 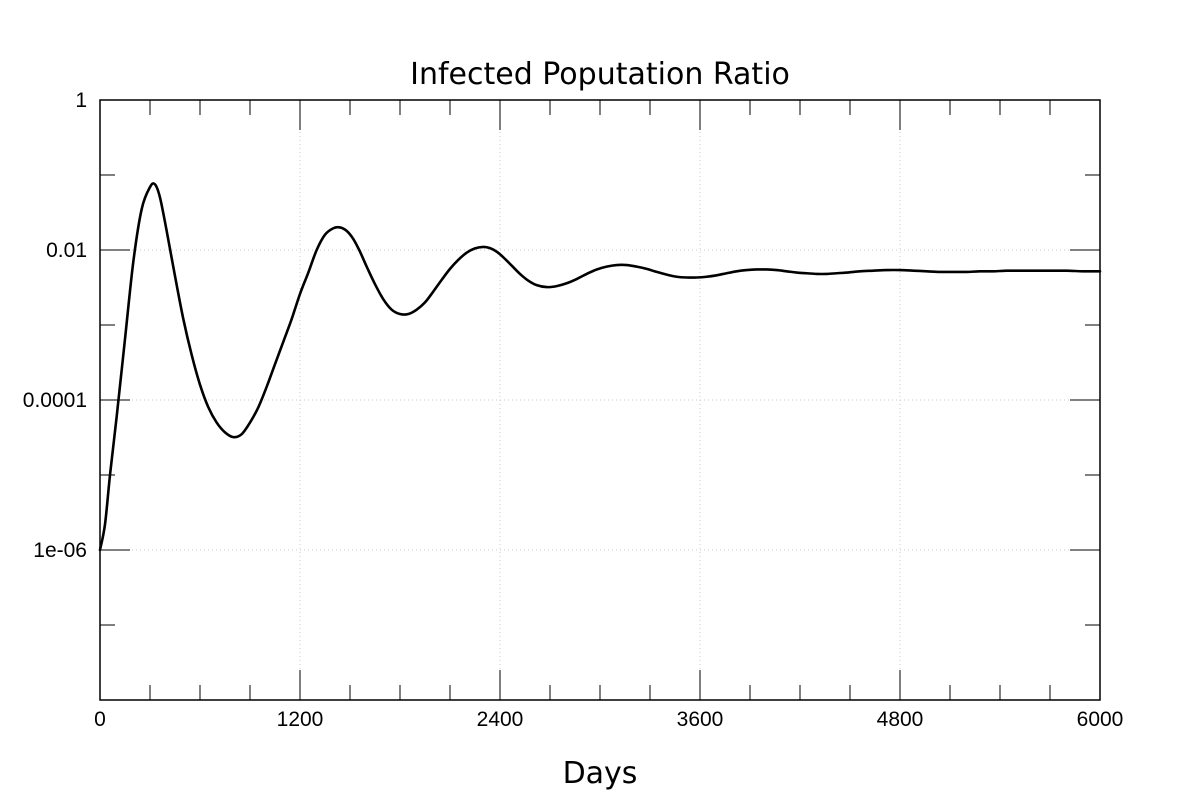 What do you see at coordinates (100, 719) in the screenshot?
I see `x-tick-label: 0` at bounding box center [100, 719].